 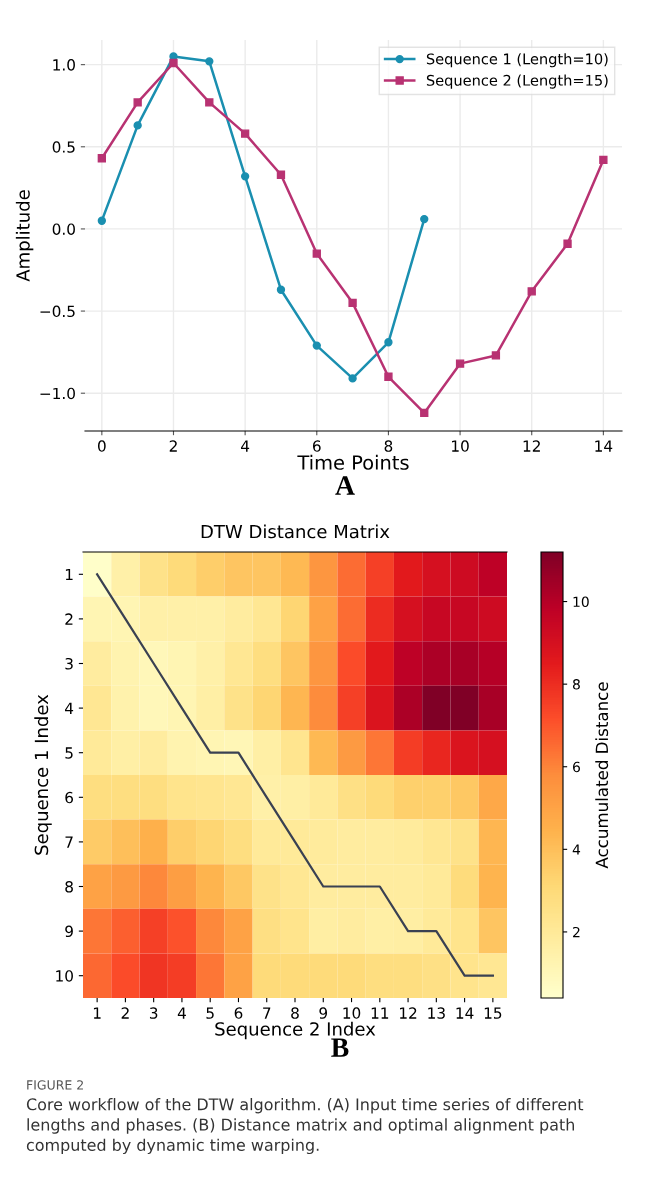 What do you see at coordinates (576, 849) in the screenshot?
I see `color-bar-label: 4` at bounding box center [576, 849].